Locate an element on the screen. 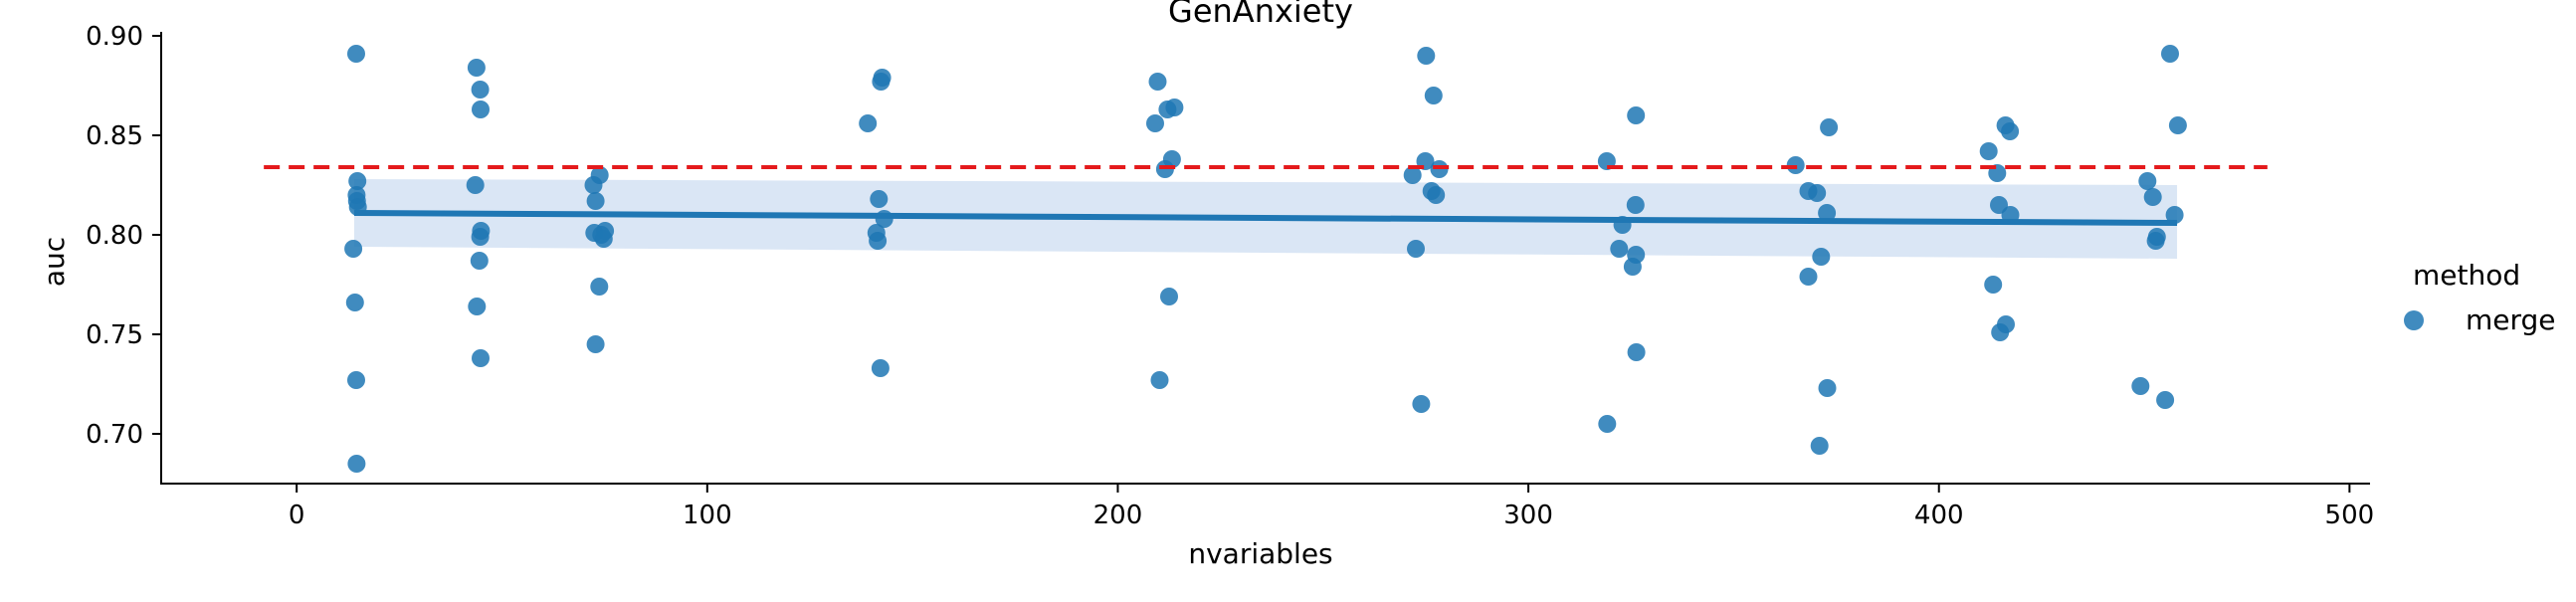  regression-line is located at coordinates (1265, 218).